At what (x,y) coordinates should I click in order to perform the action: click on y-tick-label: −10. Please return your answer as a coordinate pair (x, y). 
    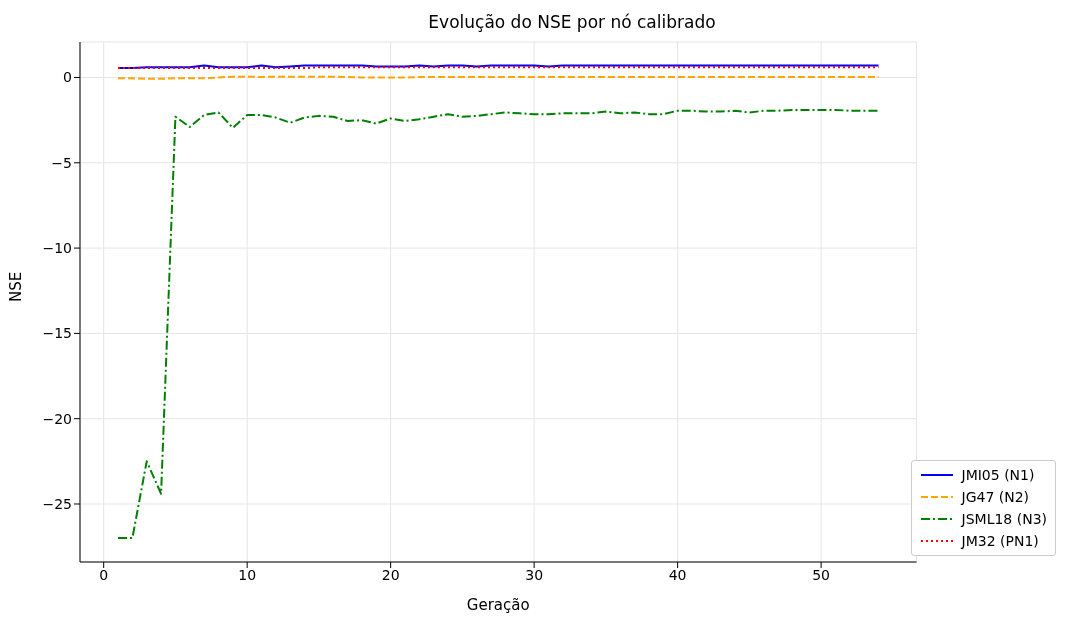
    Looking at the image, I should click on (57, 248).